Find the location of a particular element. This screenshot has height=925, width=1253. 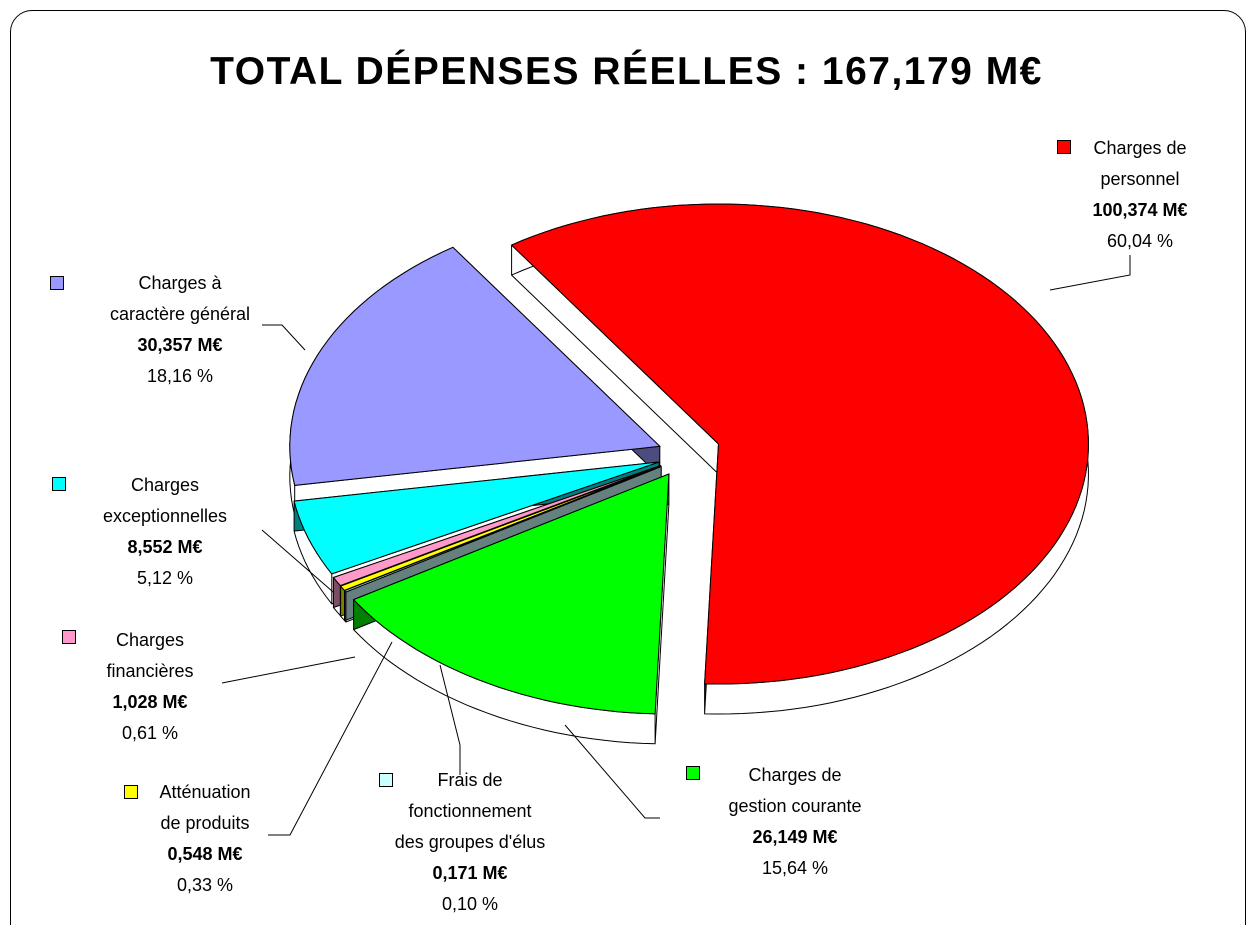

percentage-label: 0,10 % is located at coordinates (470, 904).